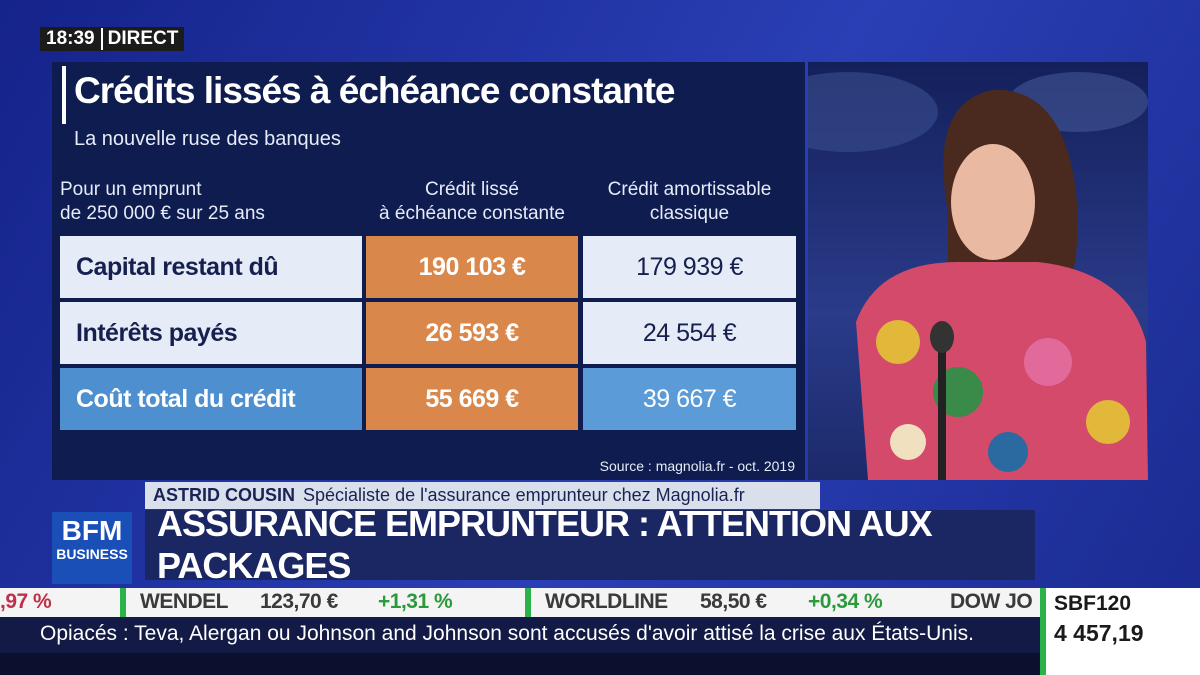  Describe the element at coordinates (991, 601) in the screenshot. I see `ticker-item: DOW JO` at that location.